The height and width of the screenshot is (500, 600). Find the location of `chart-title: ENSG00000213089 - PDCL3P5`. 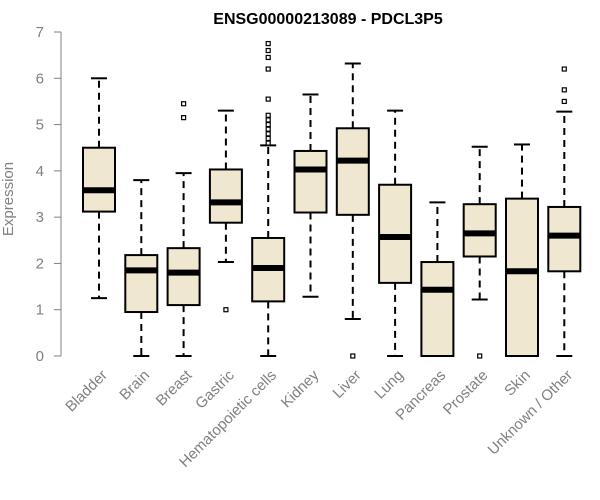

chart-title: ENSG00000213089 - PDCL3P5 is located at coordinates (328, 19).